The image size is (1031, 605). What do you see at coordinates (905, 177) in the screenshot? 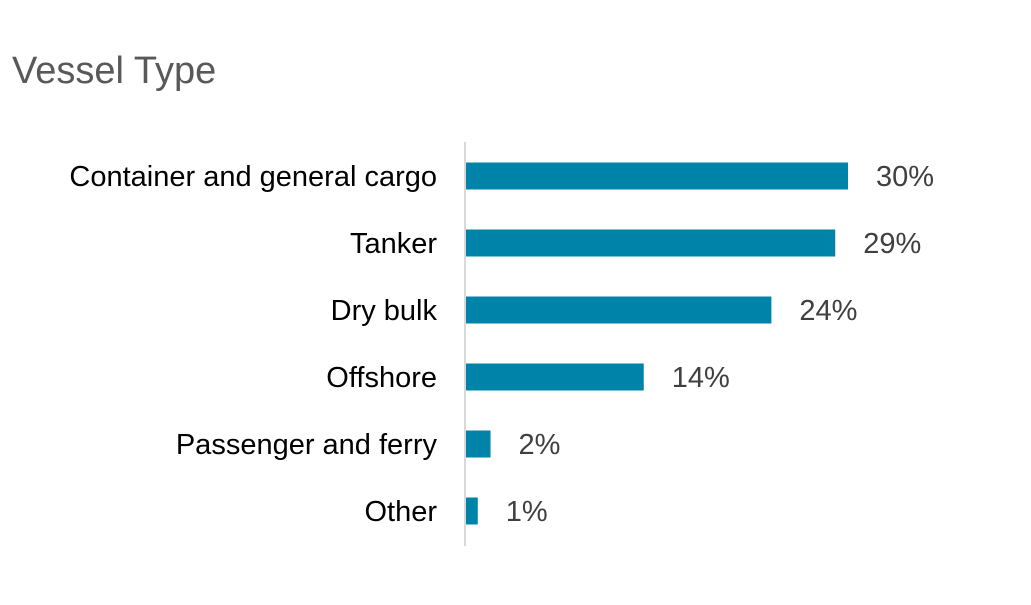
I see `value-label-0: 30%` at bounding box center [905, 177].